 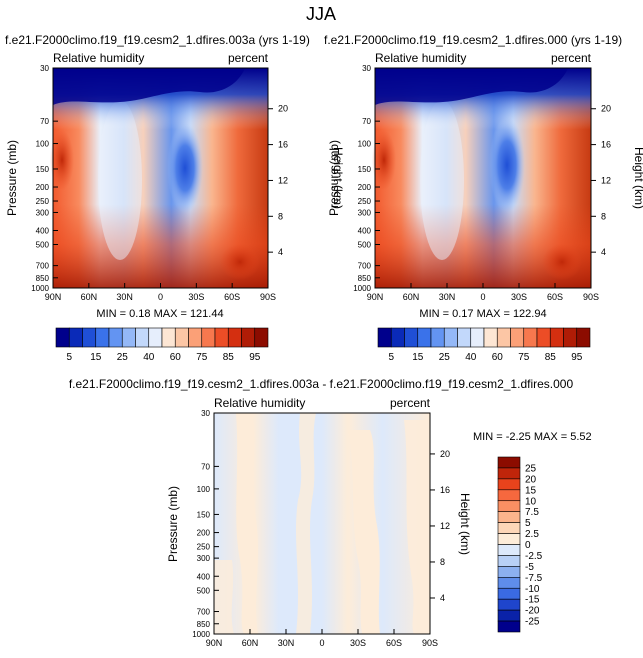 What do you see at coordinates (483, 292) in the screenshot?
I see `panel-2-x-ticks: 90N 60N 30N 0 30S 60S 90S` at bounding box center [483, 292].